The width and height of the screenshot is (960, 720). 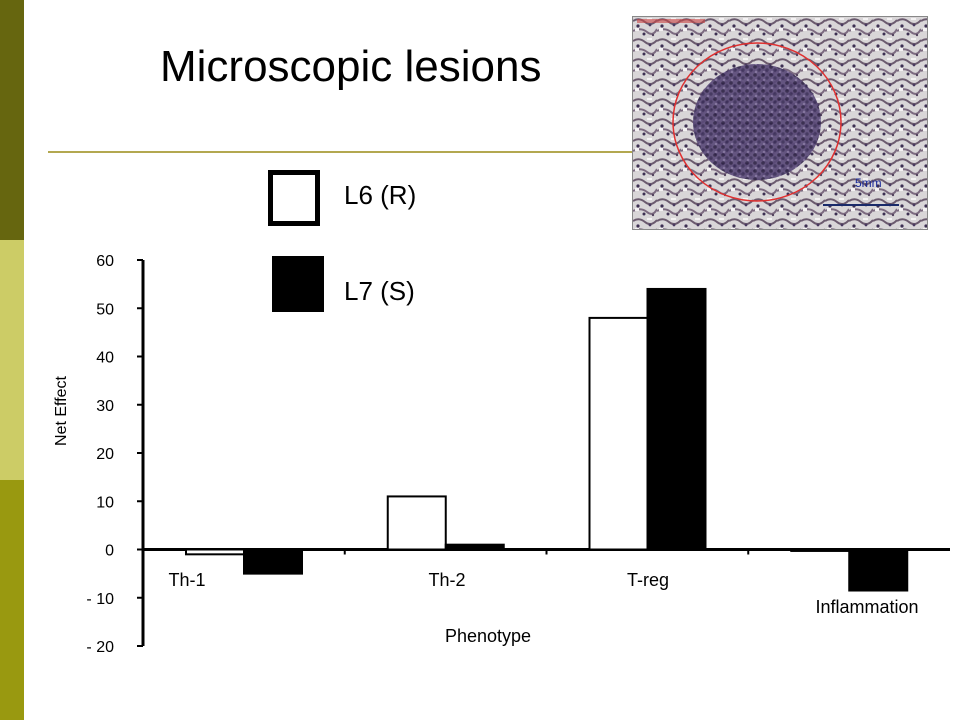 I want to click on y-tick-label: - 20, so click(x=100, y=647).